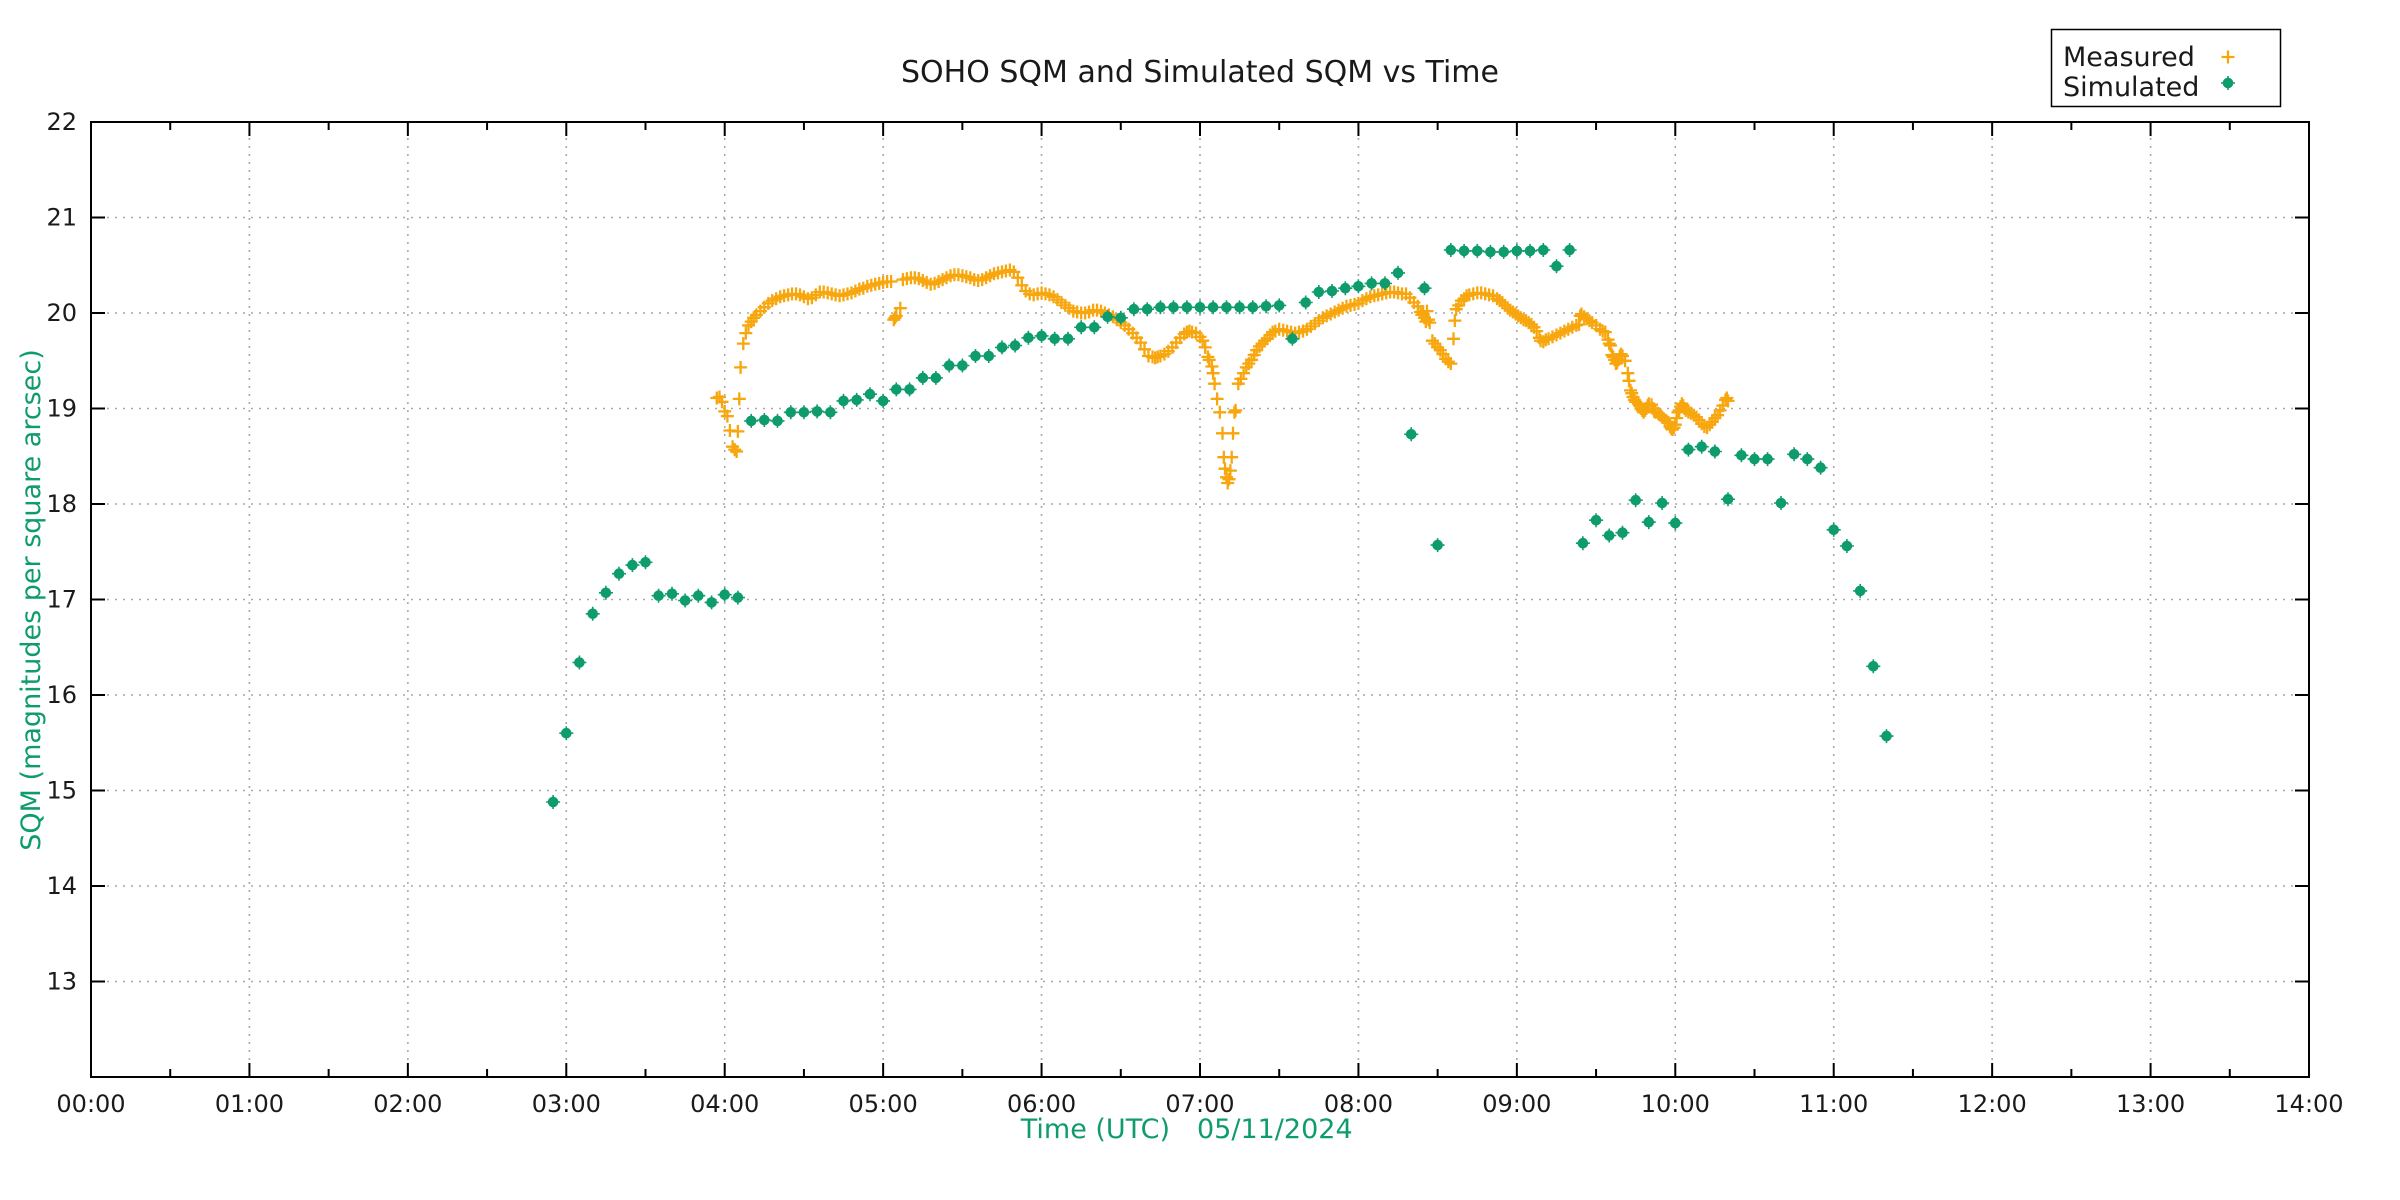  I want to click on x-tick-label: 14:00, so click(2308, 1104).